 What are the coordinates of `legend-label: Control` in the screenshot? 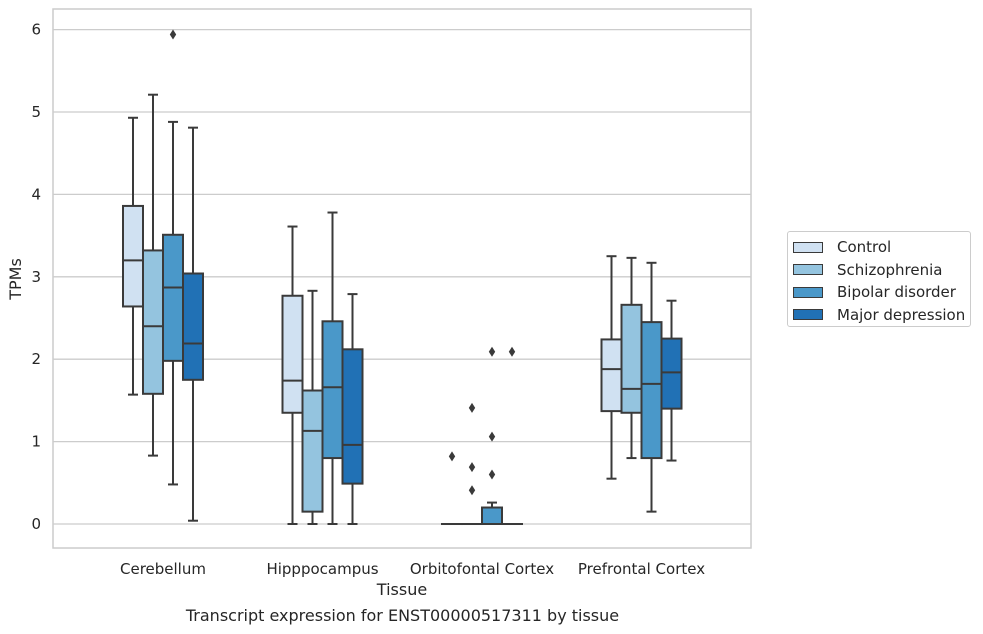 It's located at (864, 247).